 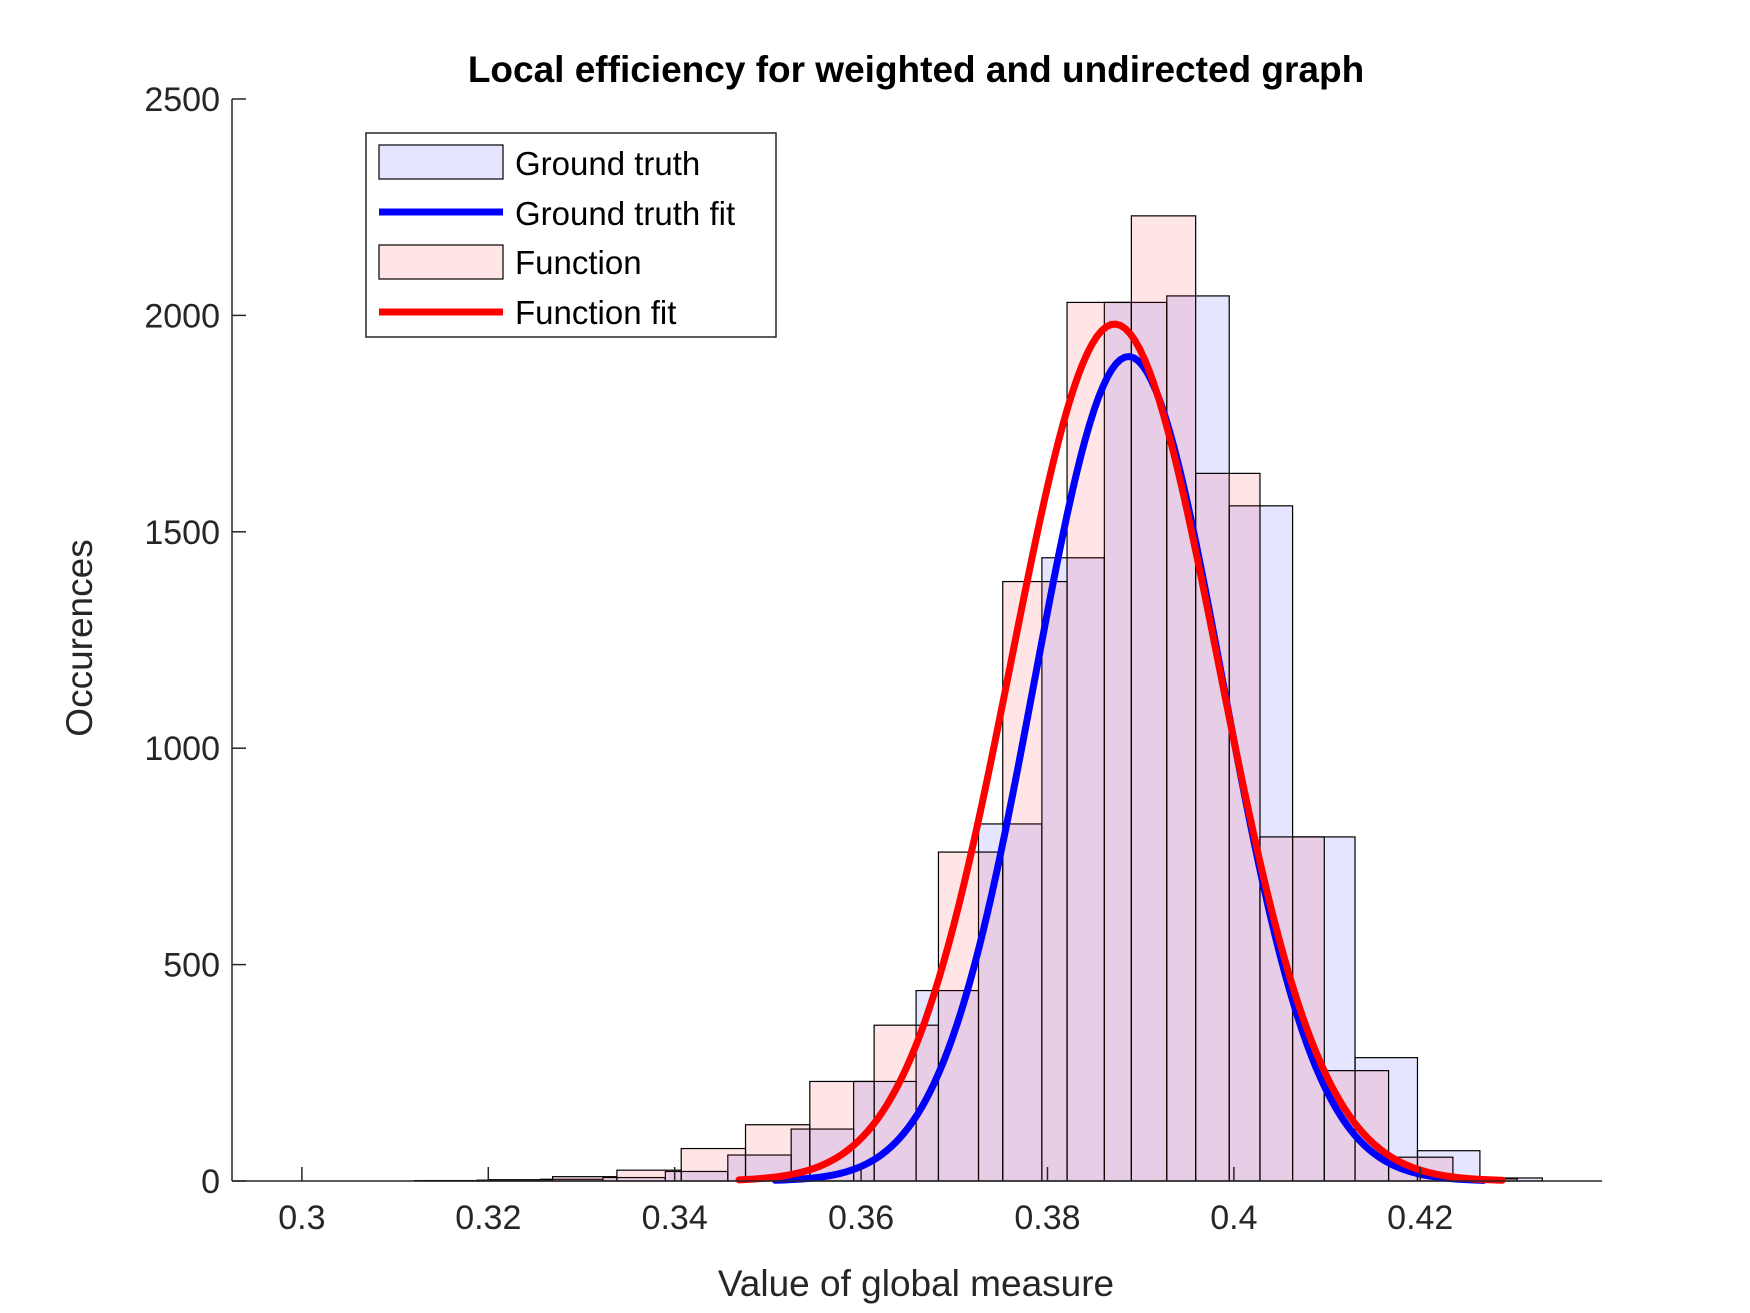 I want to click on x-tick-label-1: 0.32, so click(x=488, y=1218).